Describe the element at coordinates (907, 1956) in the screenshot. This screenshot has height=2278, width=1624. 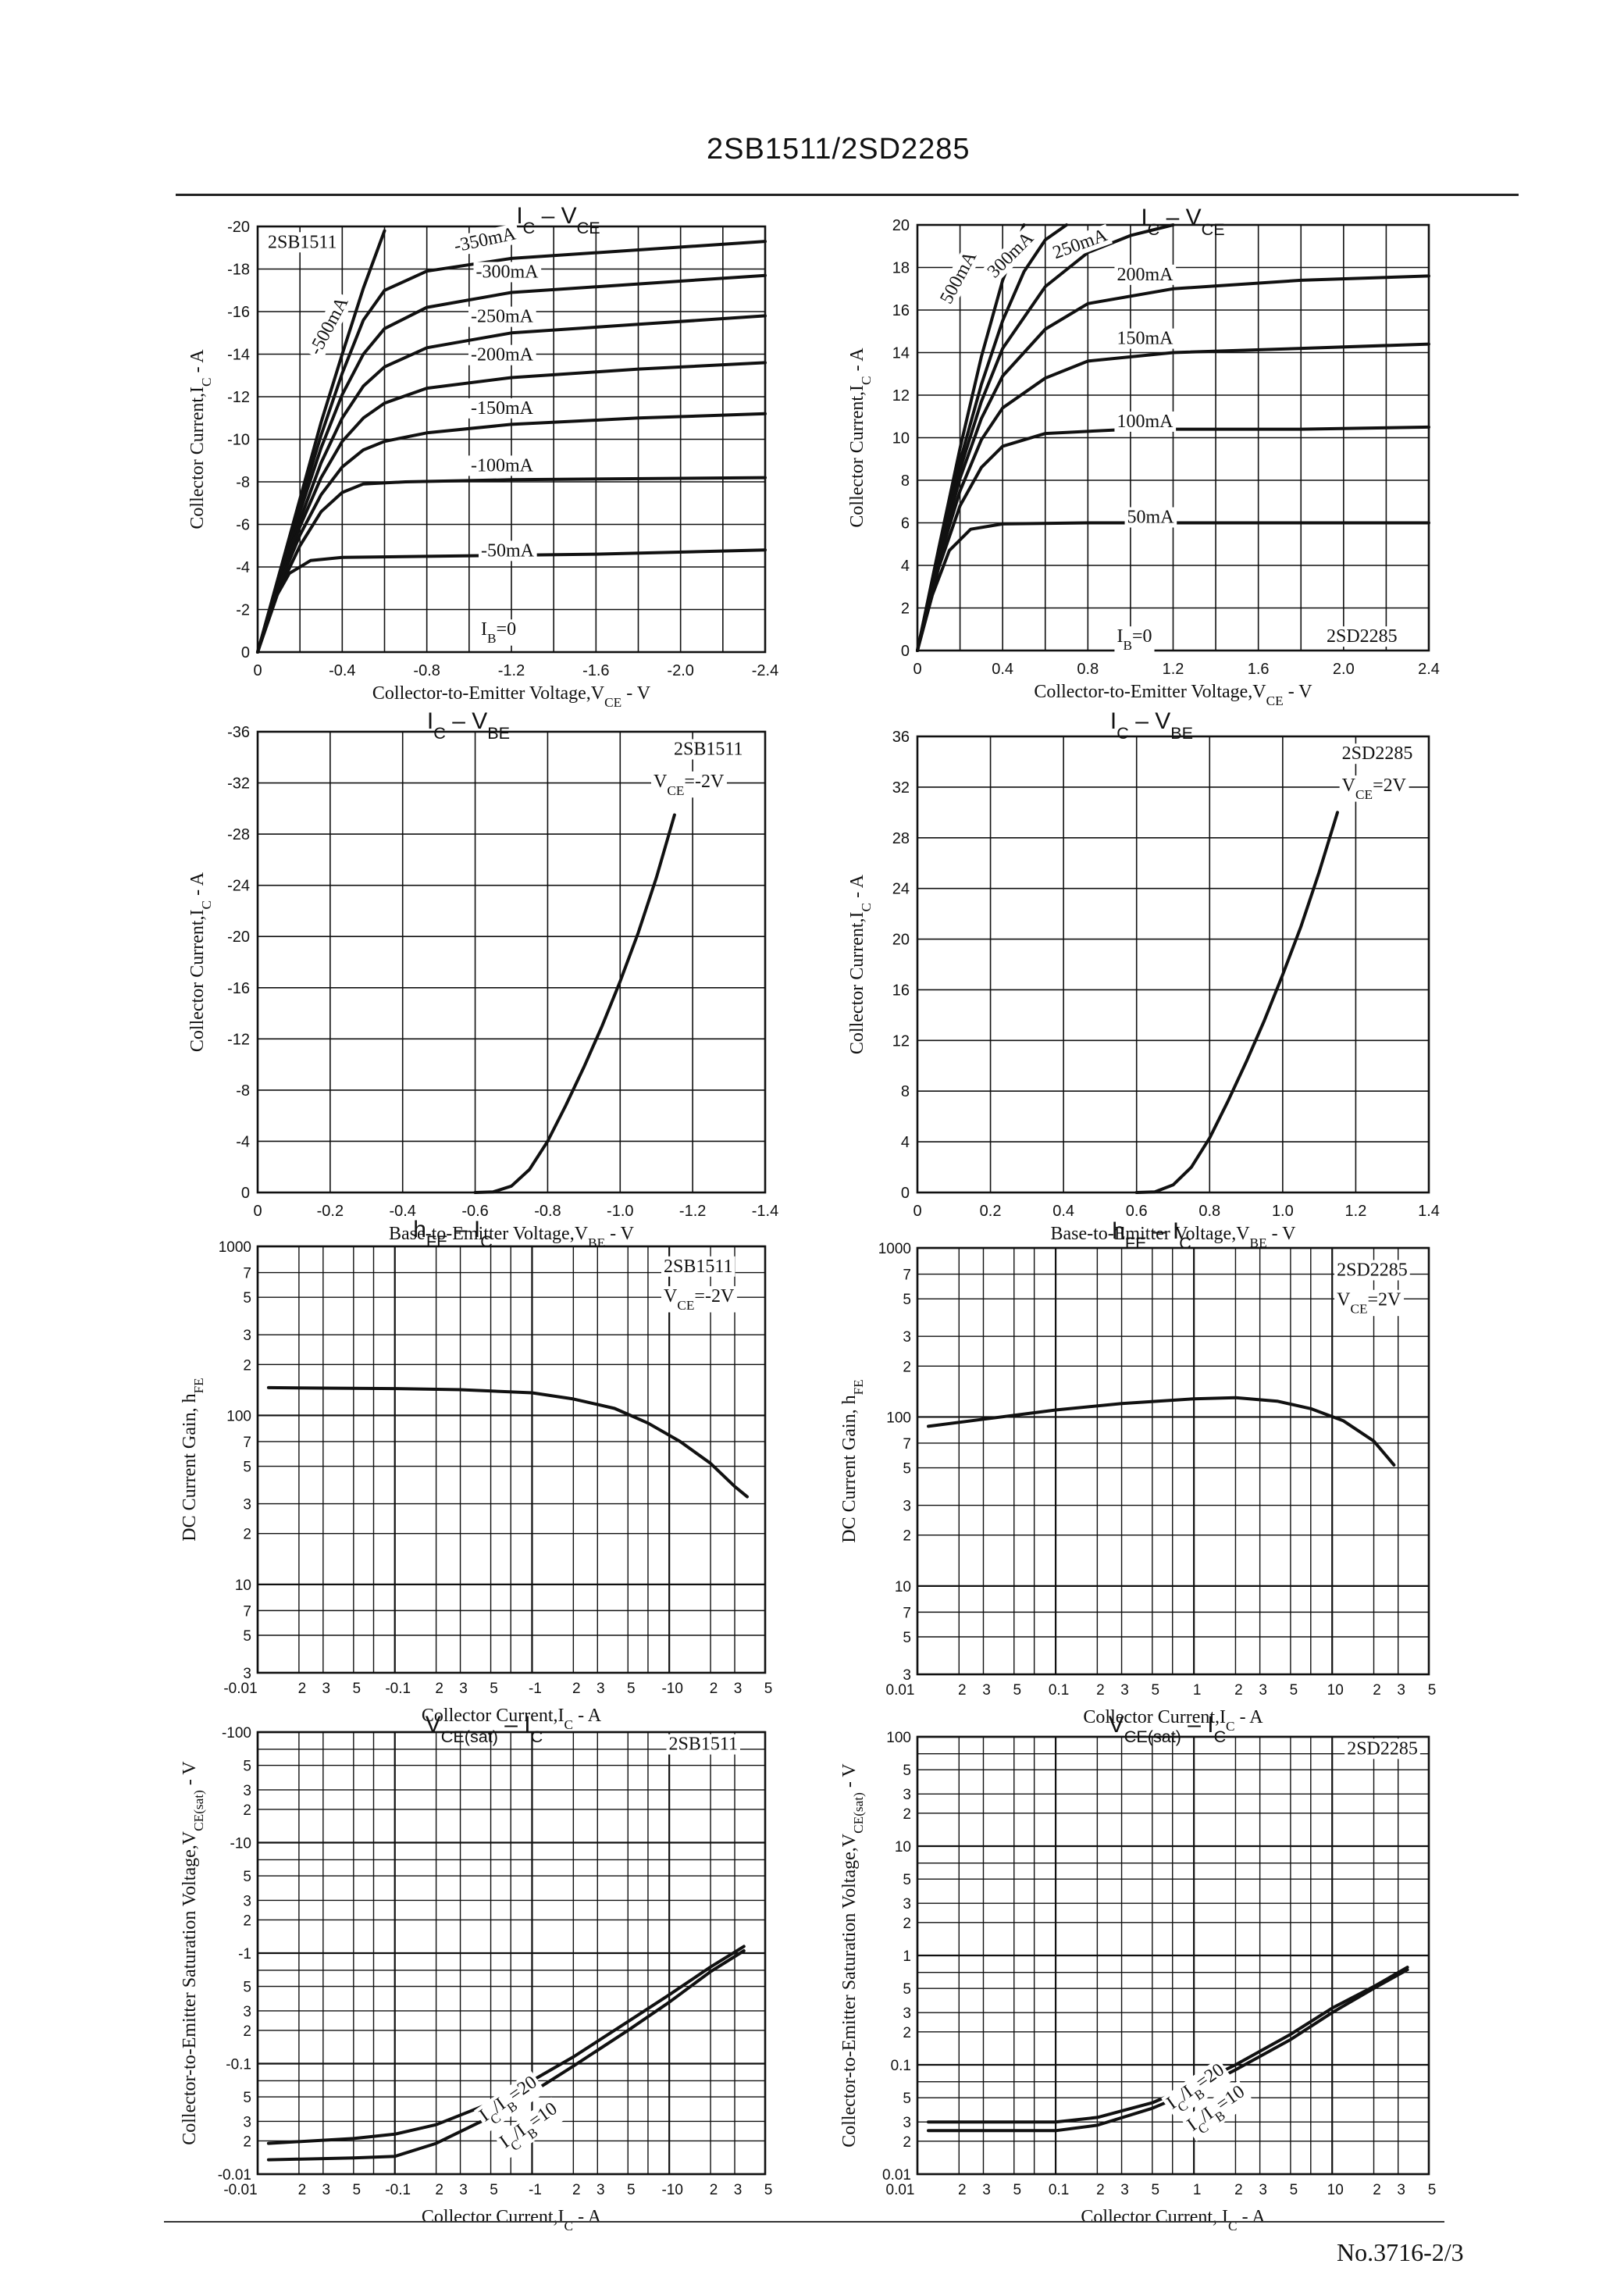
I see `y-tick-label: 1` at that location.